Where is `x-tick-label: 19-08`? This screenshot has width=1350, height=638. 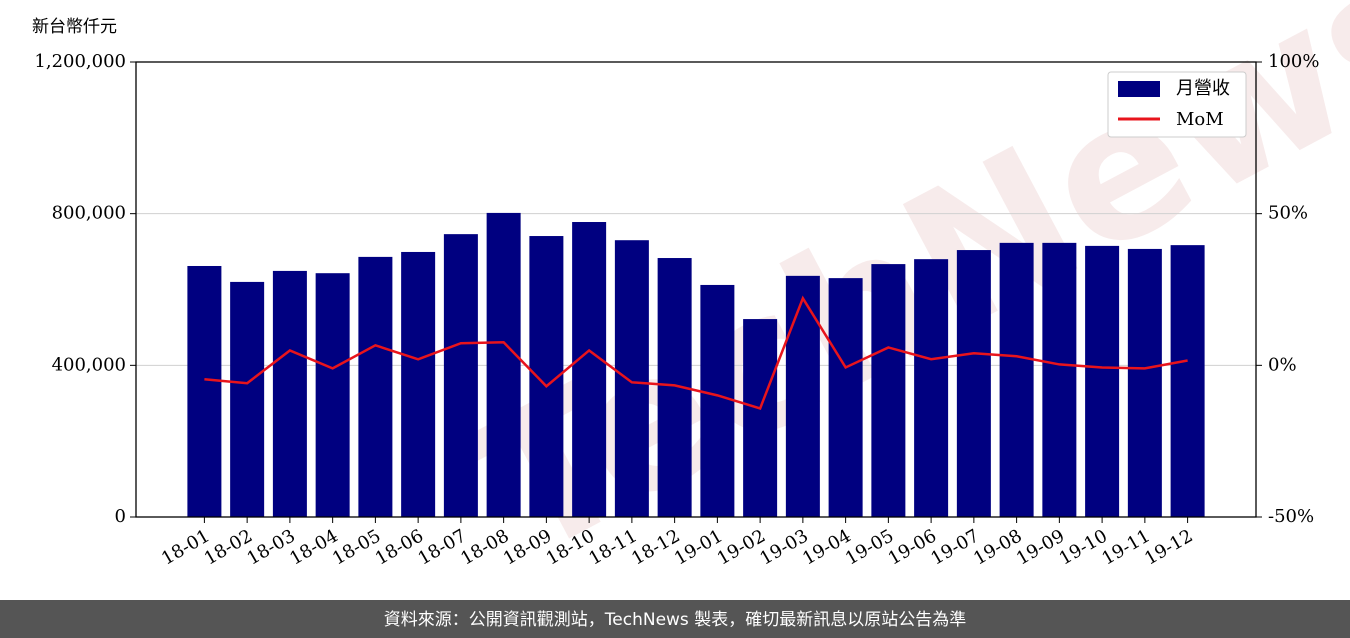
x-tick-label: 19-08 is located at coordinates (997, 547).